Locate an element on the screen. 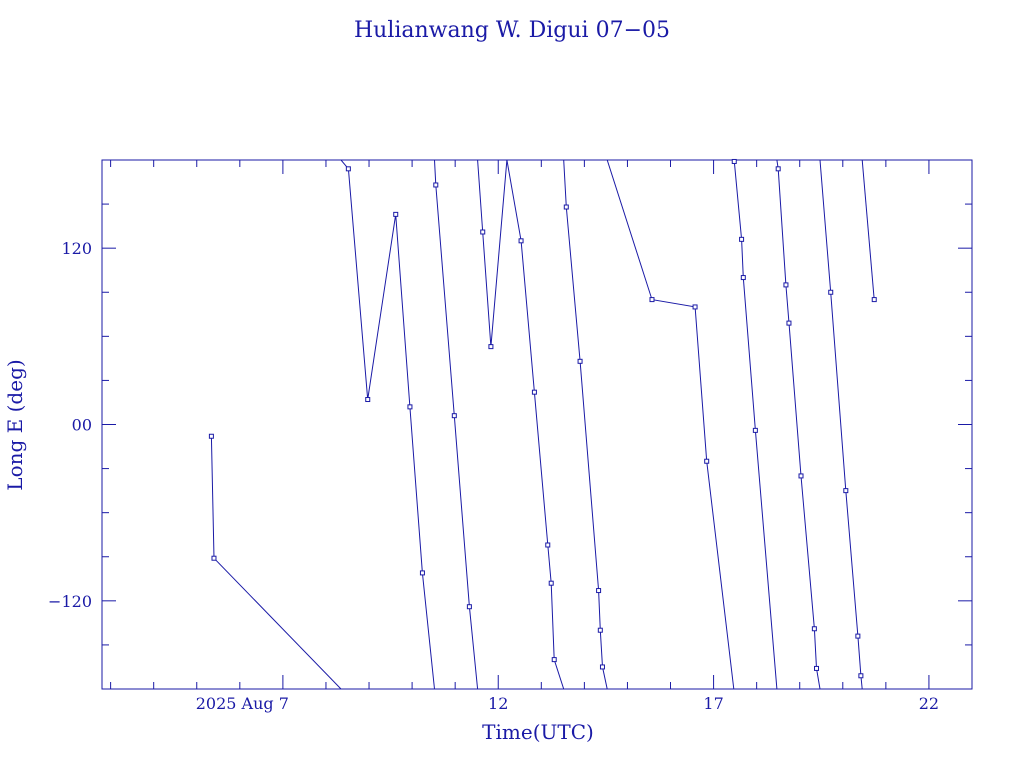 This screenshot has width=1024, height=768. chart-title: Hulianwang W. Digui 07−05 is located at coordinates (512, 30).